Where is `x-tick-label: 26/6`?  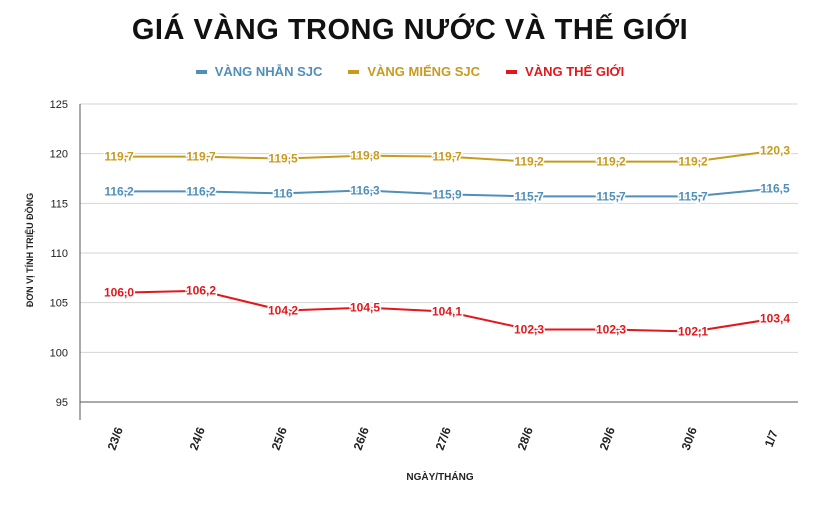
x-tick-label: 26/6 is located at coordinates (361, 438).